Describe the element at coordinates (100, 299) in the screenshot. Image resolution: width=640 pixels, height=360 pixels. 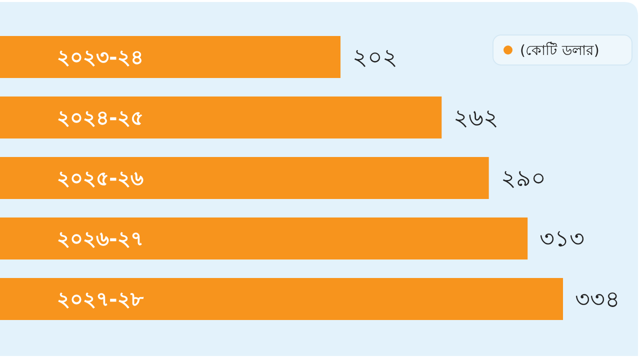
I see `y-tick-label: ২০২৭-২৮` at that location.